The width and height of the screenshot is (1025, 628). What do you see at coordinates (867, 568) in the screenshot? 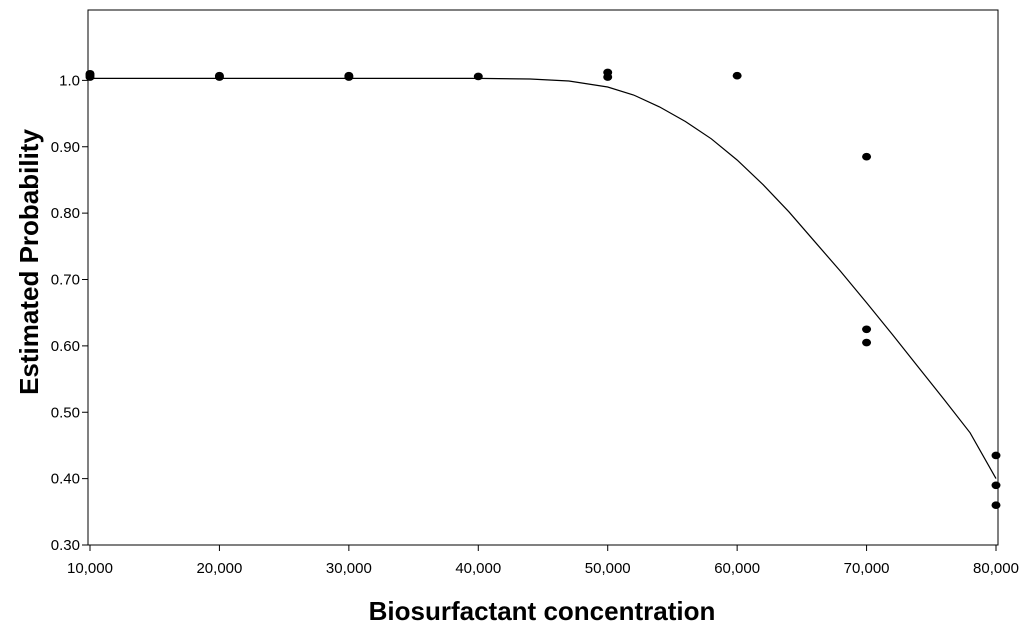
I see `x-tick-label: 70,000` at bounding box center [867, 568].